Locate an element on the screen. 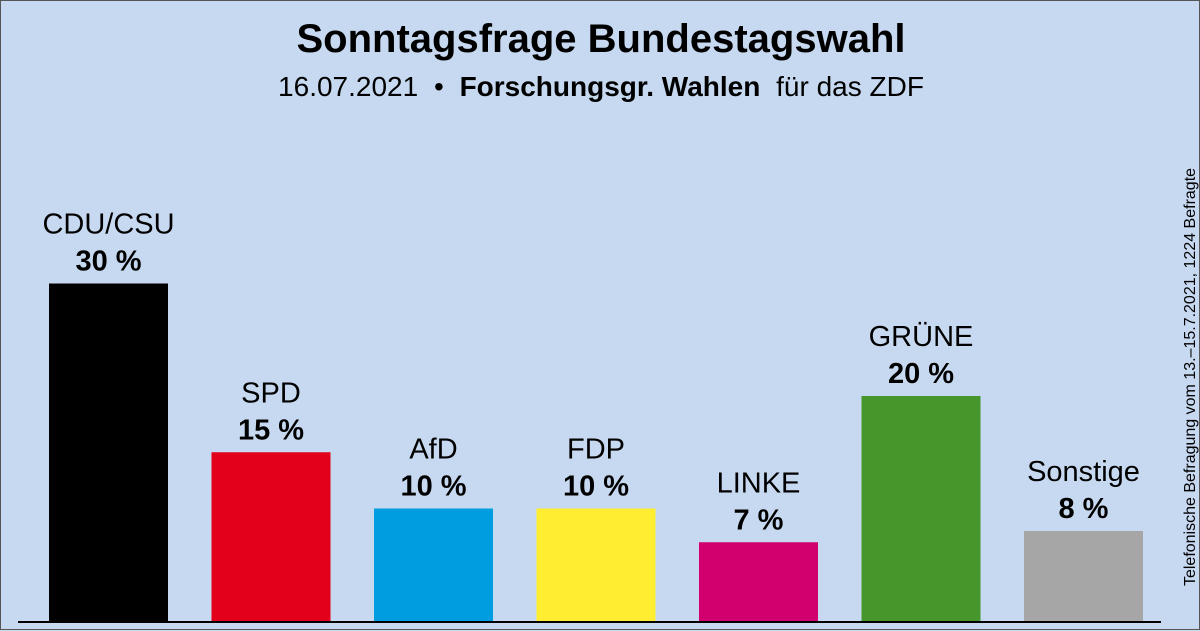  category-label-6: Sonstige is located at coordinates (1083, 472).